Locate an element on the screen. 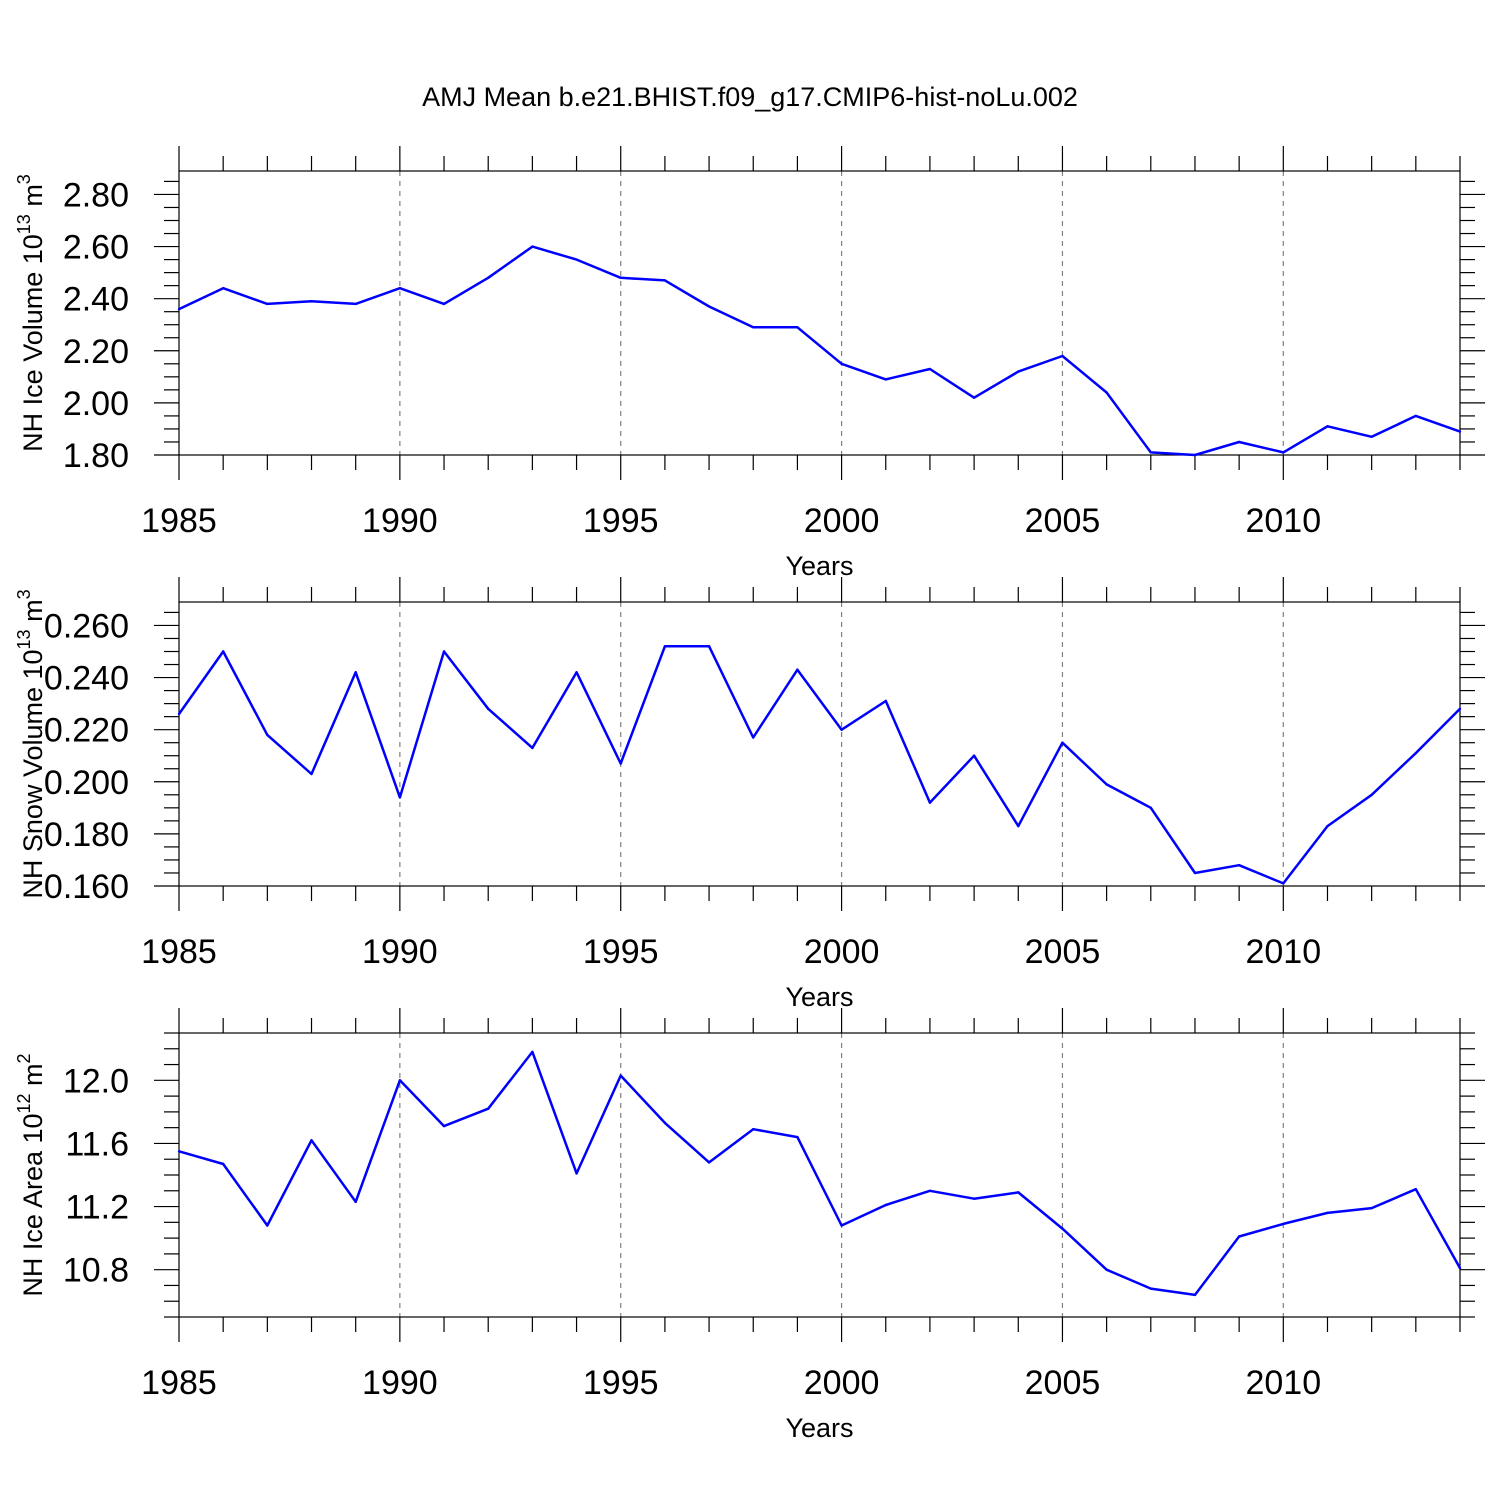 This screenshot has width=1500, height=1500. y-tick-label: 0.220 is located at coordinates (86, 731).